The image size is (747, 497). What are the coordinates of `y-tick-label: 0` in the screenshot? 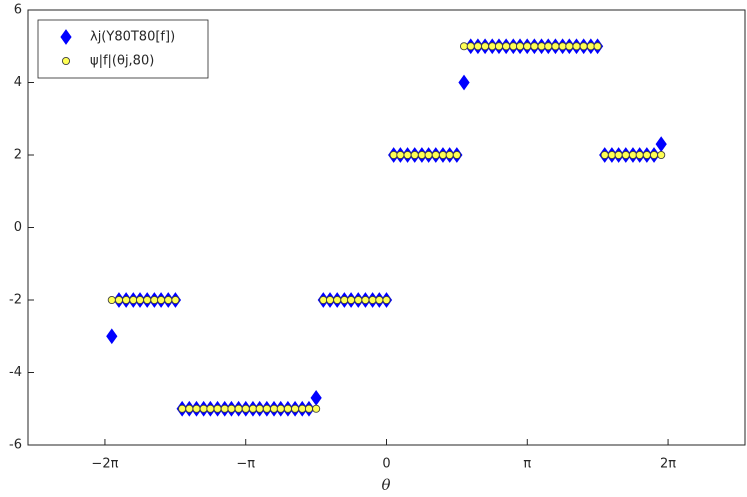 It's located at (18, 227).